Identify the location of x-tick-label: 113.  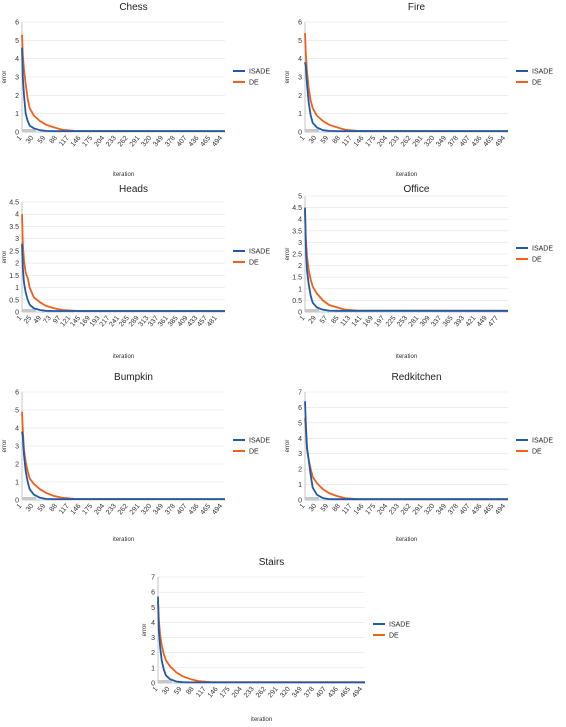
(346, 321).